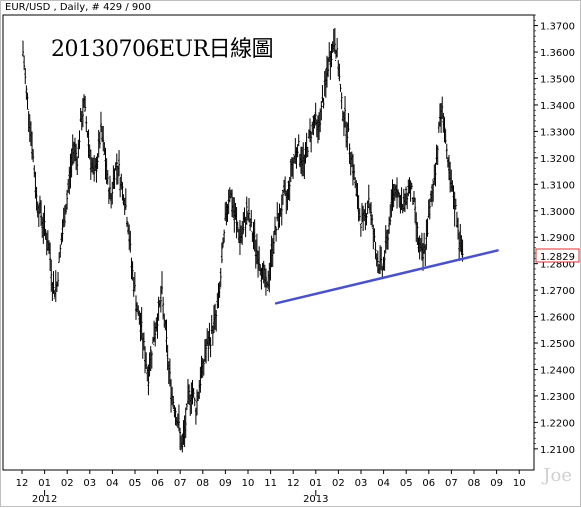  I want to click on symbol-info: EUR/USD , Daily, # 429 / 900, so click(78, 7).